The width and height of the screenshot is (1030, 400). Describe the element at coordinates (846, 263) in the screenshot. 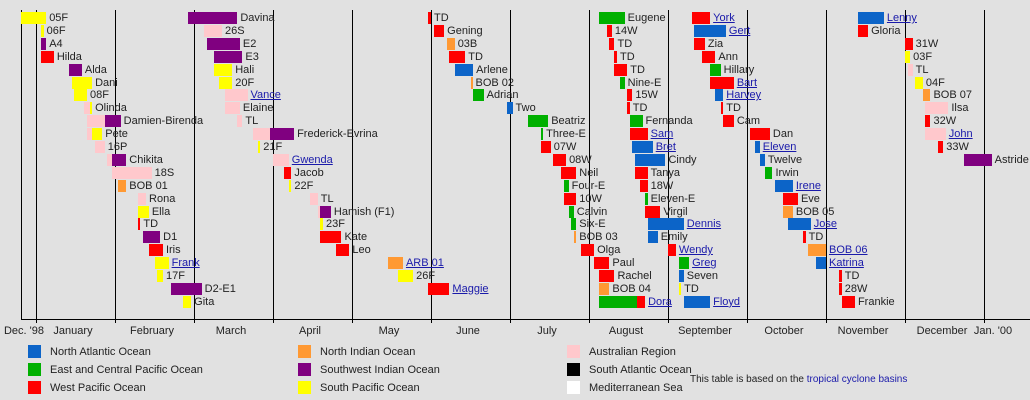

I see `storm-link: Katrina` at that location.